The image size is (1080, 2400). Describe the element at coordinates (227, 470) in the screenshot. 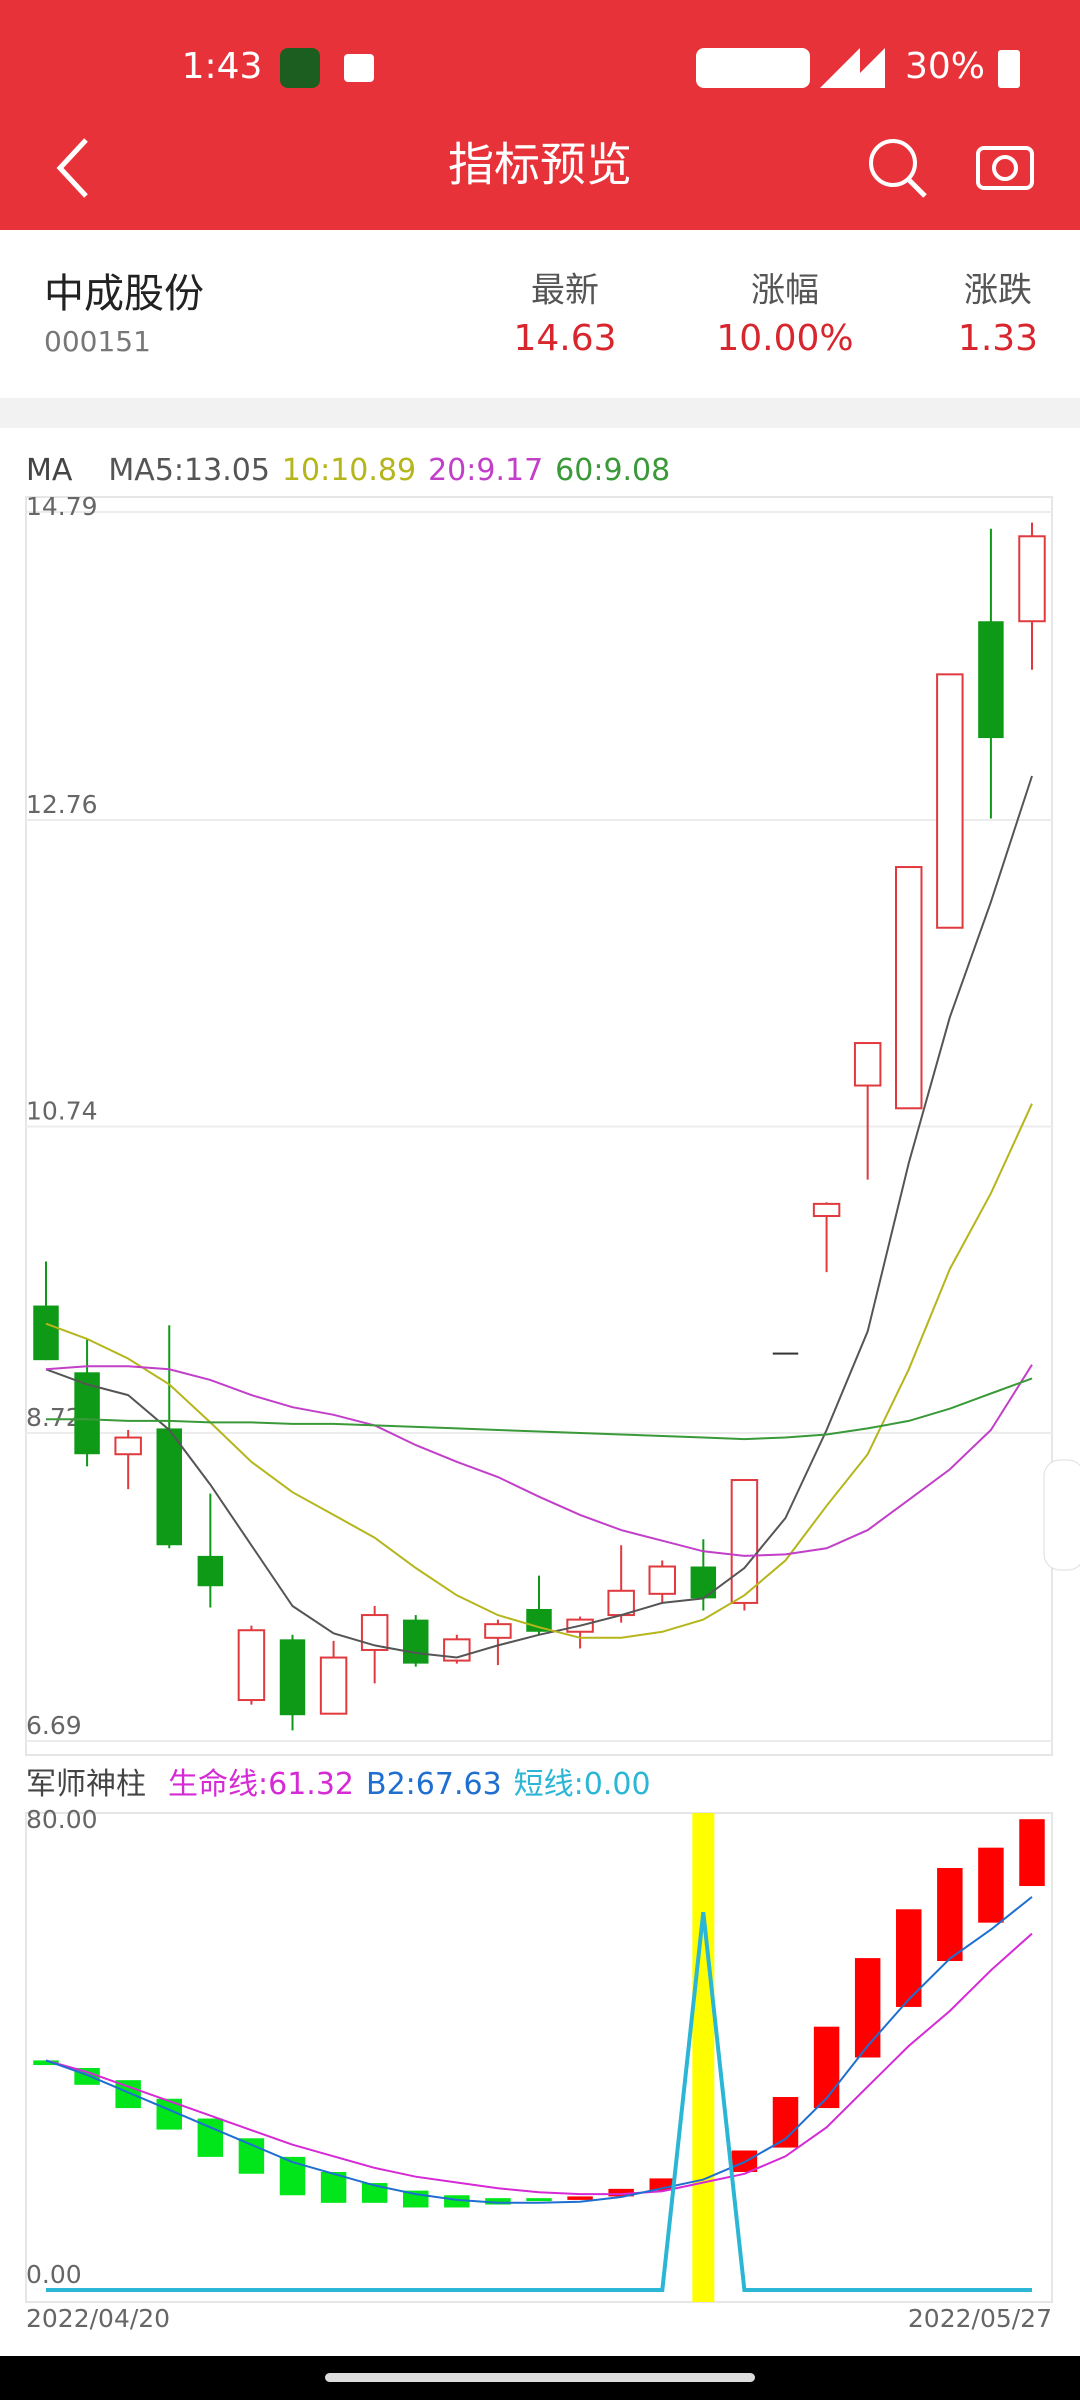

I see `legend-value: 13.05` at that location.